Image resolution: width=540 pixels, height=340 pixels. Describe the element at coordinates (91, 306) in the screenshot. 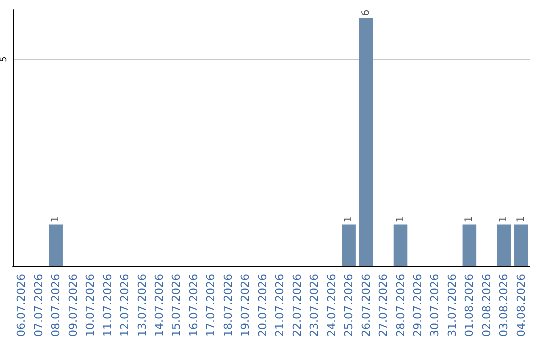

I see `x-tick-label: 10.07.2026` at that location.